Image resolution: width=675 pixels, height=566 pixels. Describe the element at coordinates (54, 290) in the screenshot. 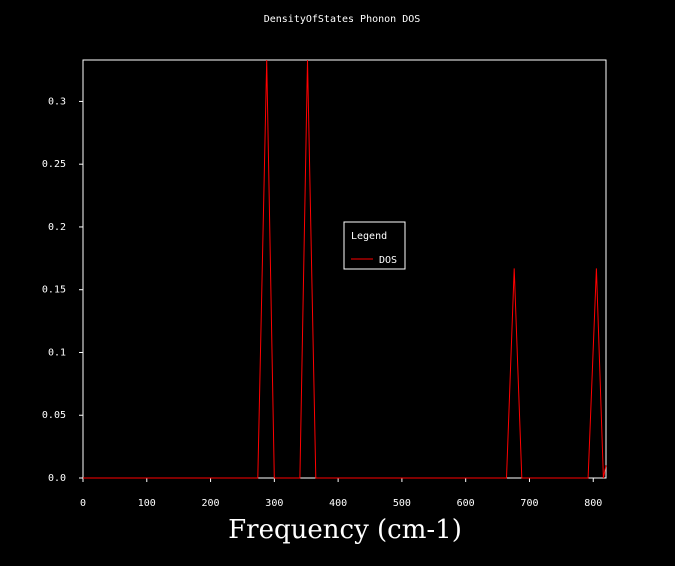

I see `y-tick-label: 0.15` at that location.